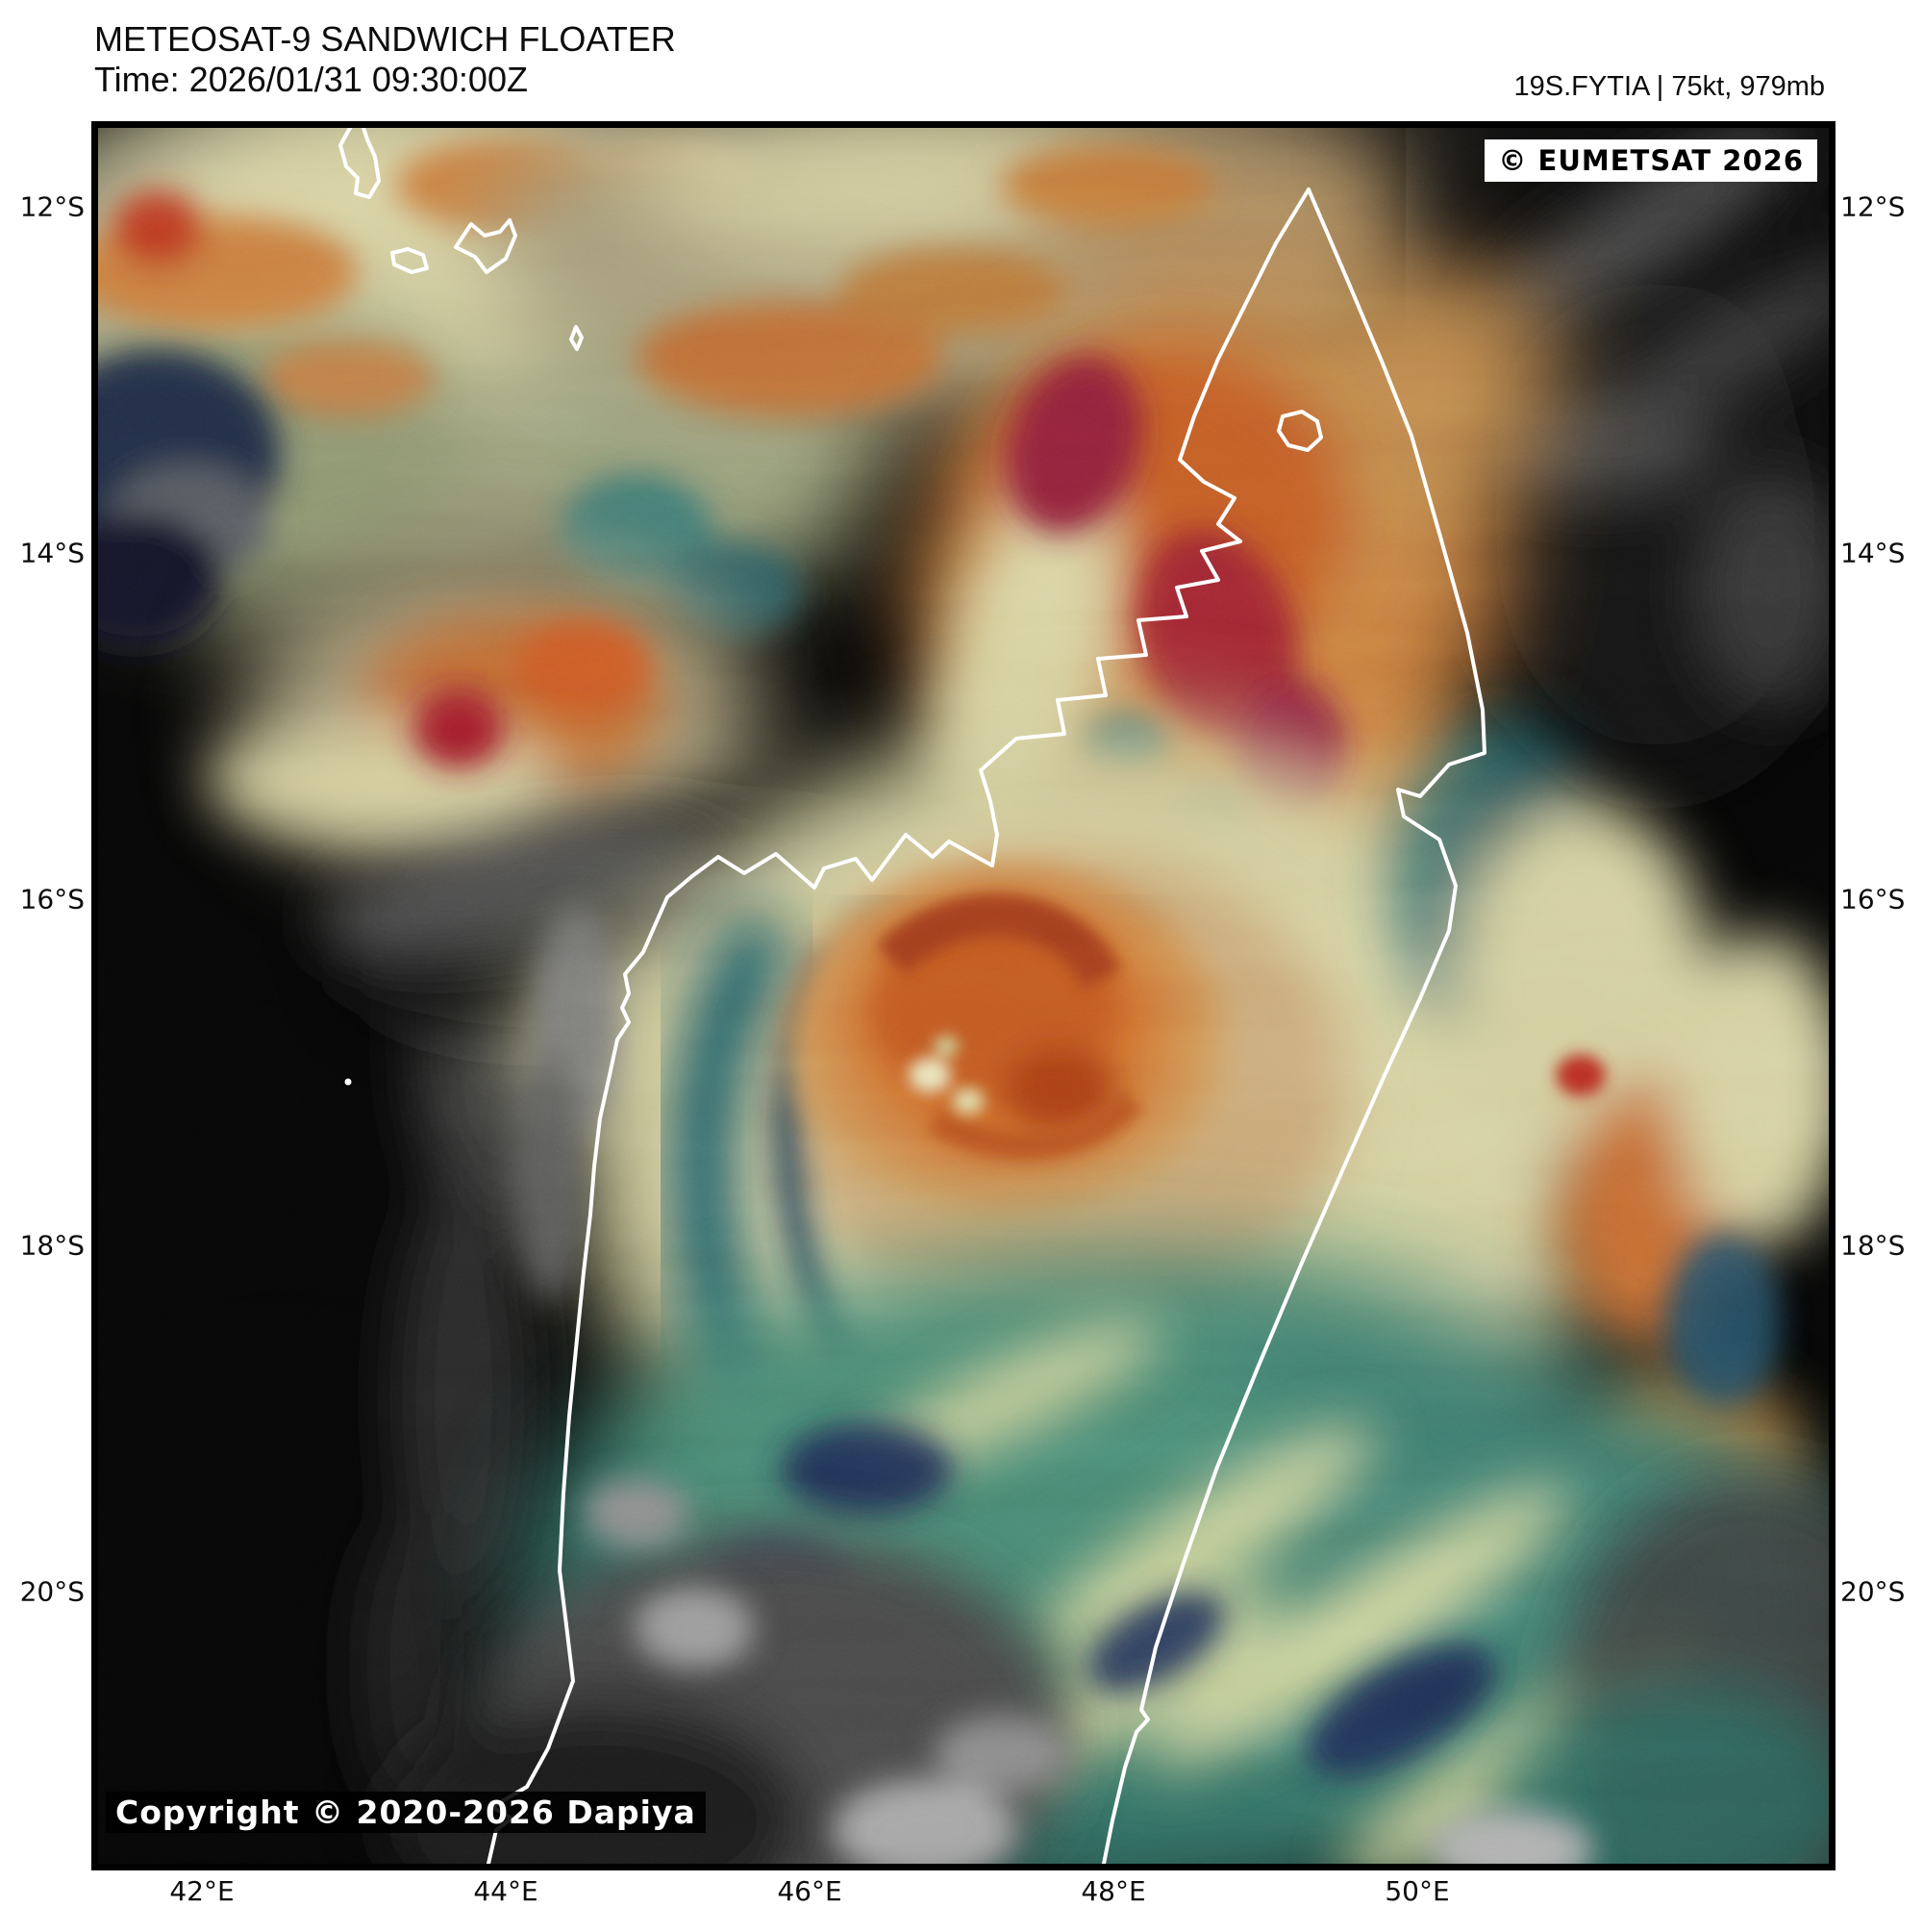 This screenshot has width=1923, height=1932. I want to click on lat-label-right: 18°S, so click(1873, 1245).